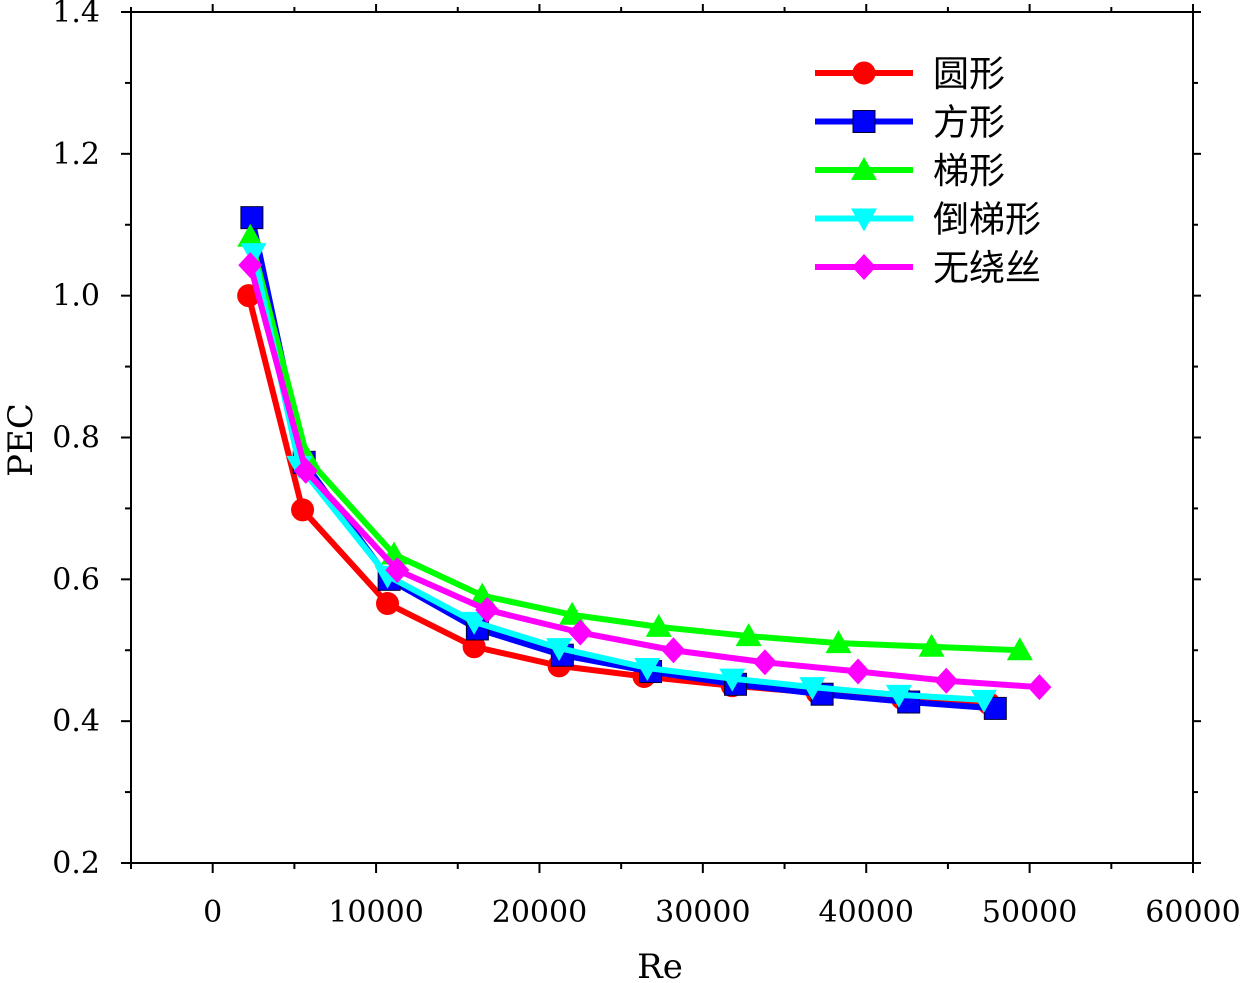 This screenshot has height=983, width=1240. What do you see at coordinates (1029, 912) in the screenshot?
I see `x-tick-label: 50000` at bounding box center [1029, 912].